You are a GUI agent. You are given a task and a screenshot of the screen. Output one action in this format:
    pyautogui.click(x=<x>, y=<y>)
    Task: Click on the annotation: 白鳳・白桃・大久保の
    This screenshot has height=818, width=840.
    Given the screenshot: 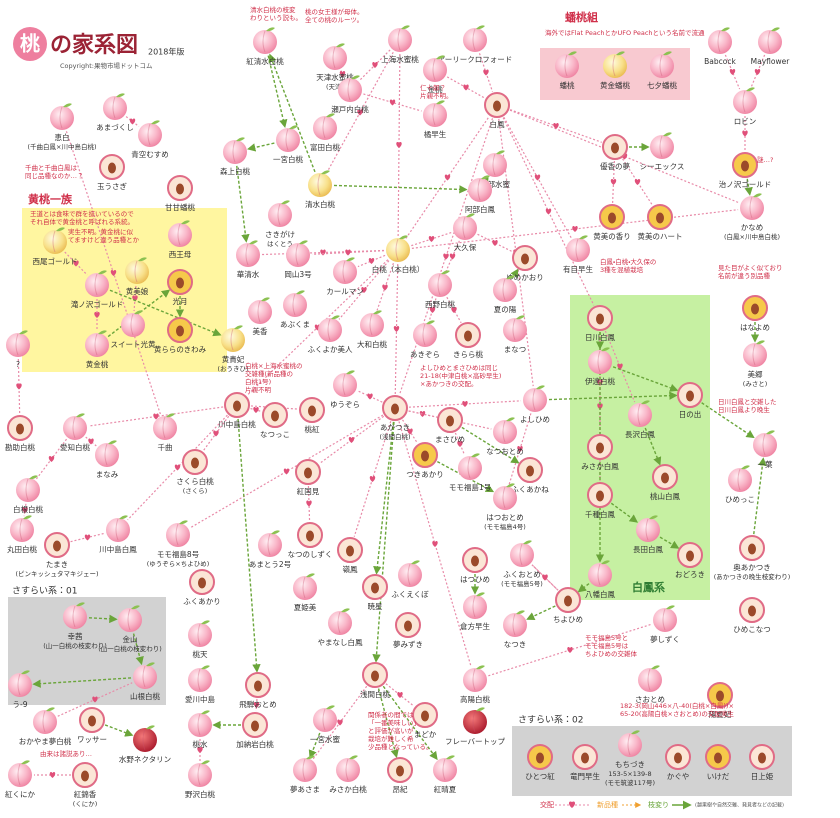 What is the action you would take?
    pyautogui.click(x=628, y=261)
    